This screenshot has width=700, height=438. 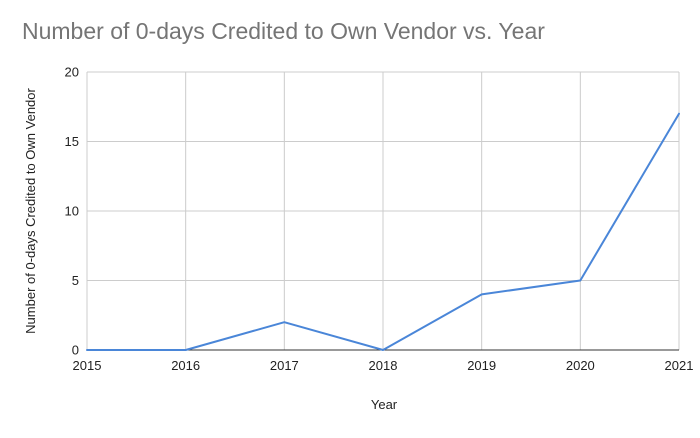 I want to click on x-tick-label: 2015, so click(x=87, y=365).